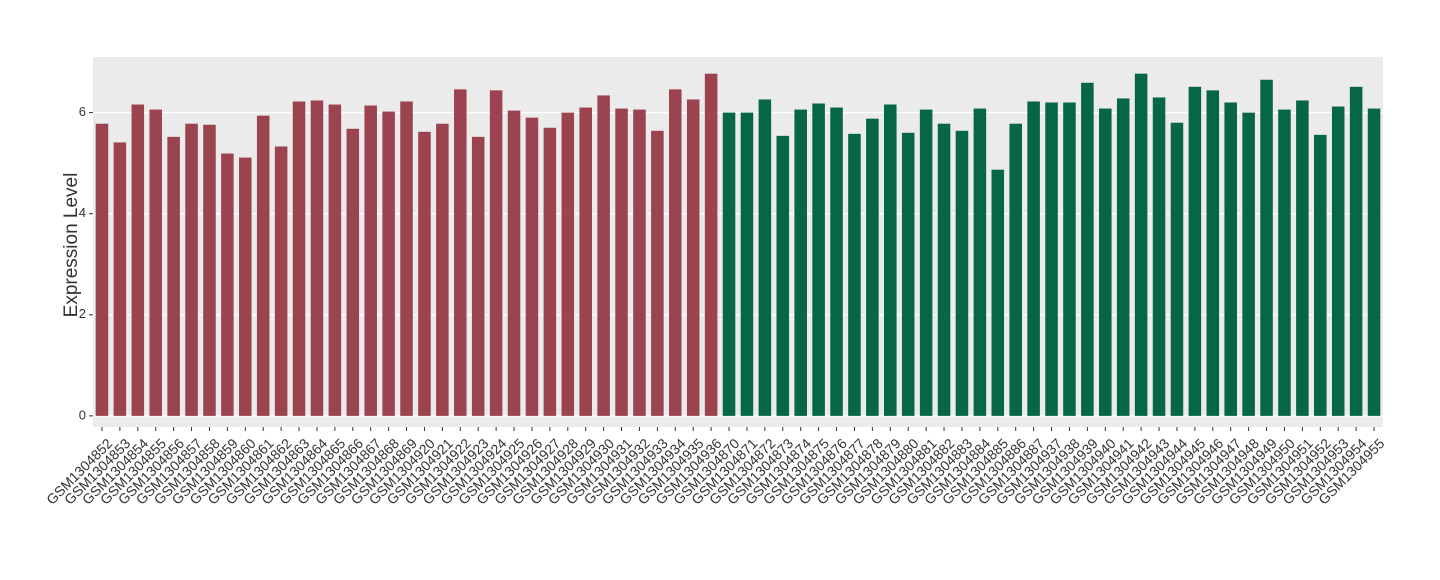  Describe the element at coordinates (82, 313) in the screenshot. I see `y-tick-label: 2` at that location.